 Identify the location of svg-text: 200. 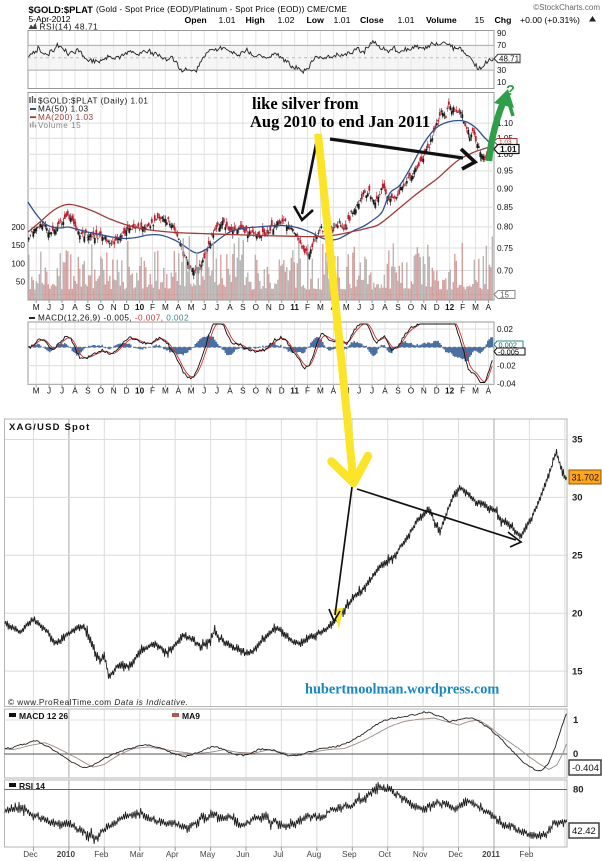
(18, 227).